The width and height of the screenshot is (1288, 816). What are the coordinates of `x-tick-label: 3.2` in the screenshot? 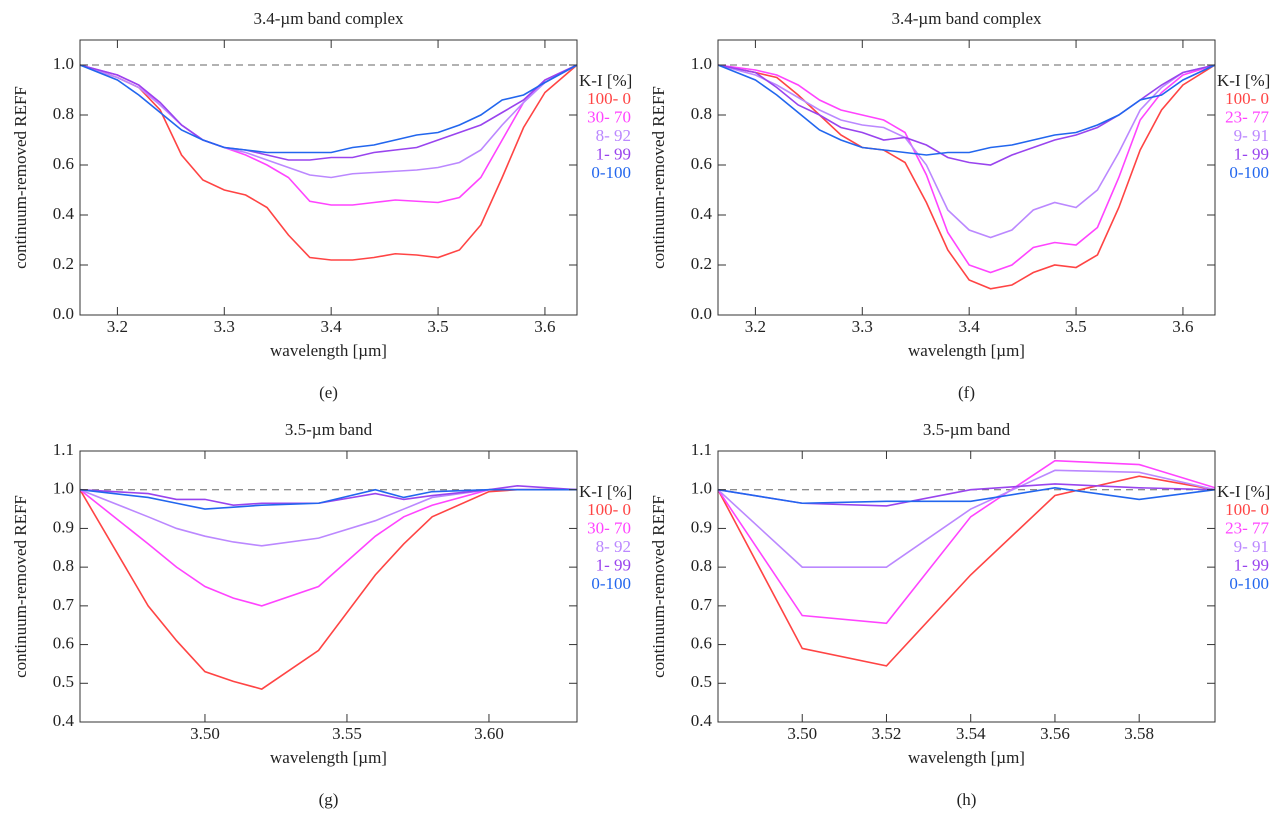 It's located at (755, 326).